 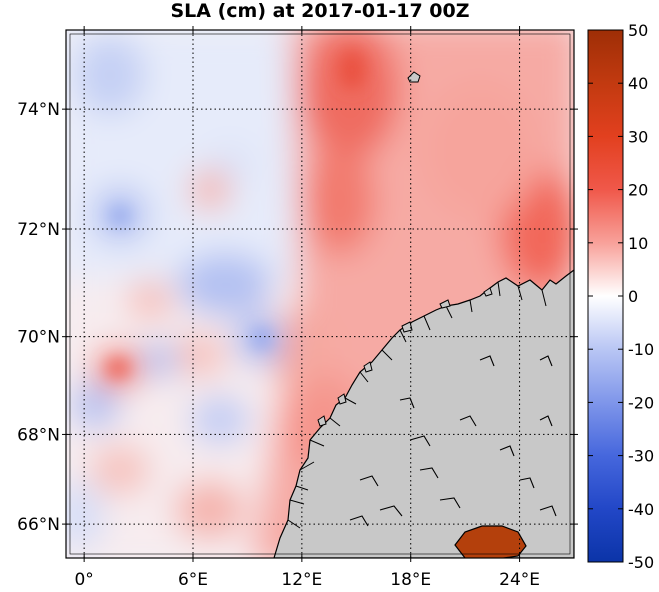 What do you see at coordinates (301, 579) in the screenshot?
I see `lon-tick-label: 12°E` at bounding box center [301, 579].